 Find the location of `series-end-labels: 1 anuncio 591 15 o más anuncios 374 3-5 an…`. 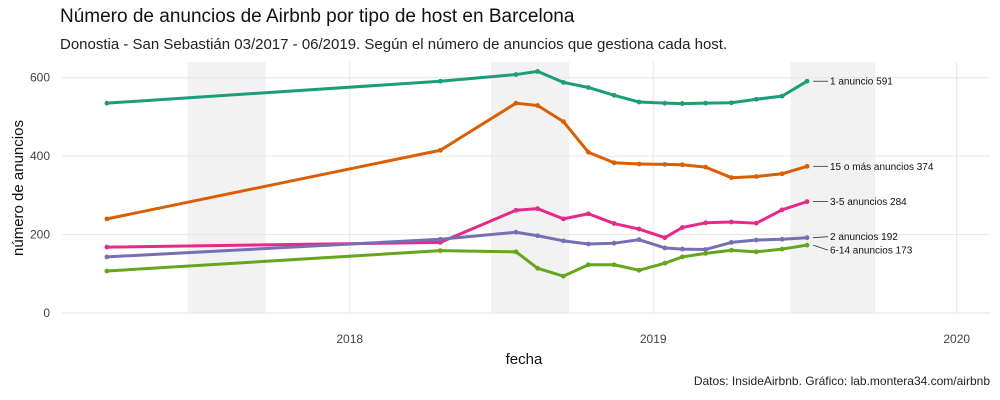

series-end-labels: 1 anuncio 591 15 o más anuncios 374 3-5 an… is located at coordinates (873, 167).